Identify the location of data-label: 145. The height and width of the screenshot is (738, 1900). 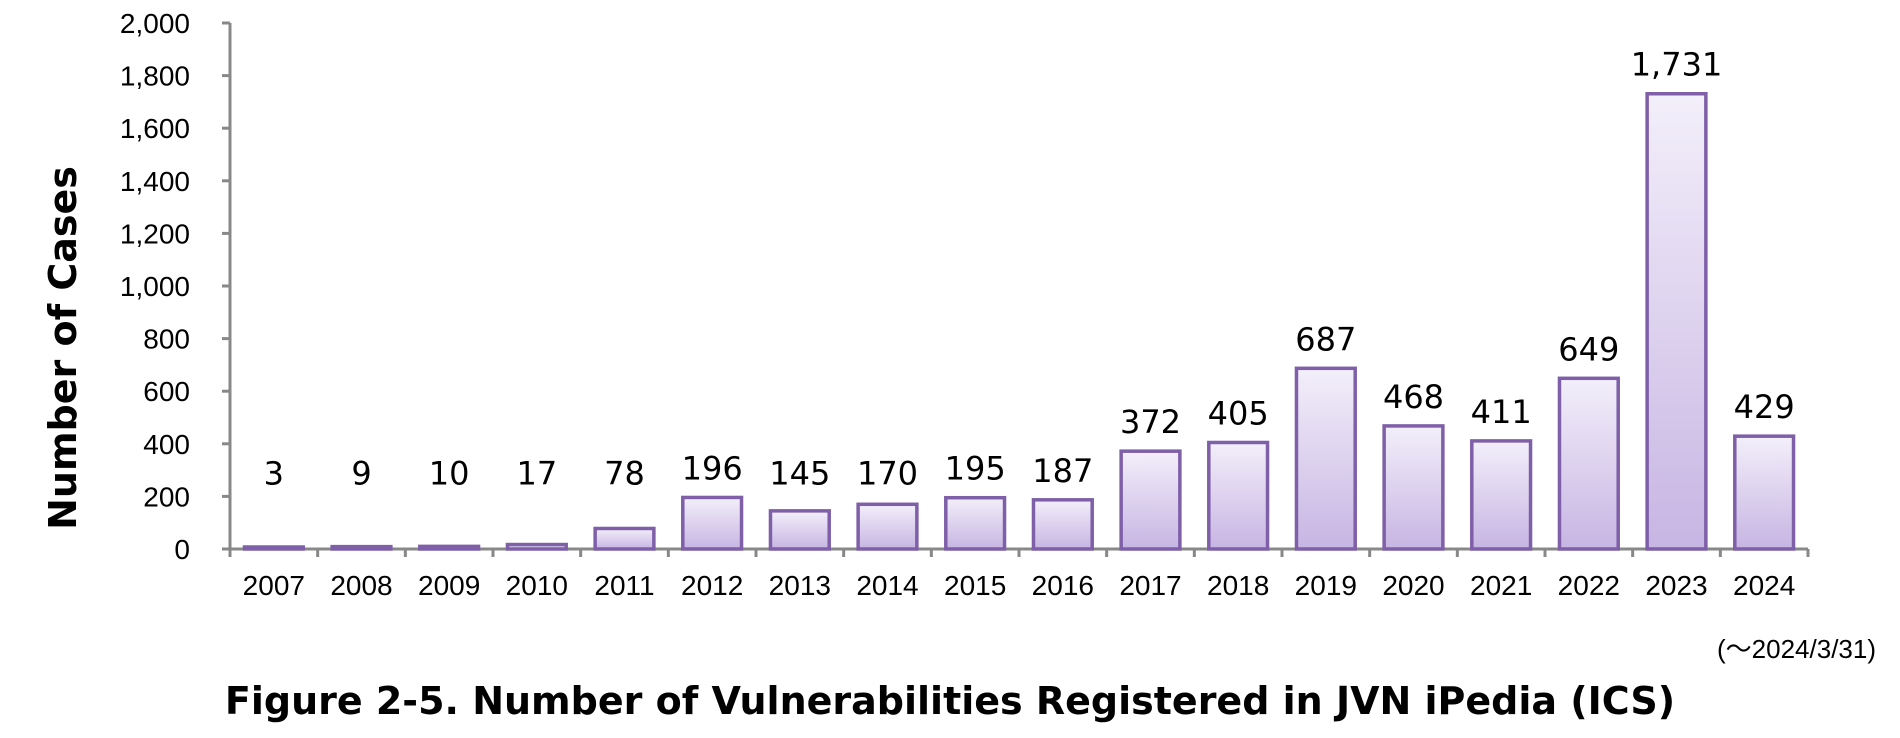
(799, 474).